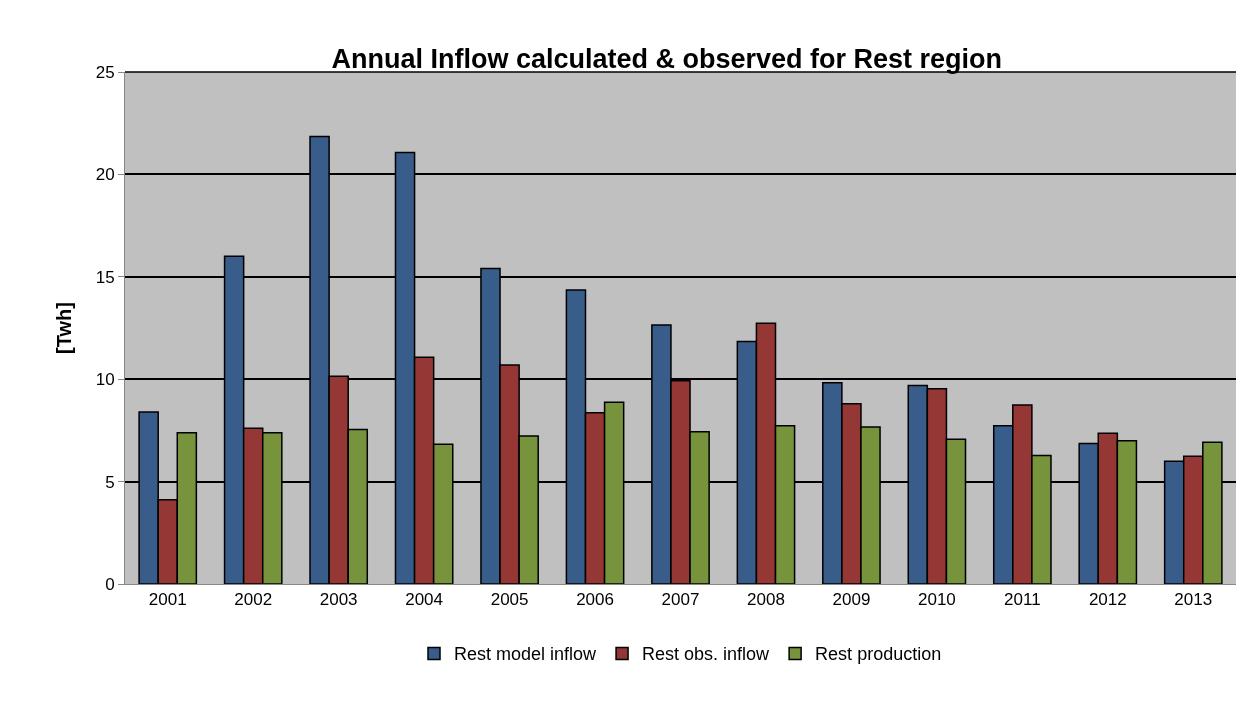  I want to click on legend-label: Rest model inflow, so click(526, 654).